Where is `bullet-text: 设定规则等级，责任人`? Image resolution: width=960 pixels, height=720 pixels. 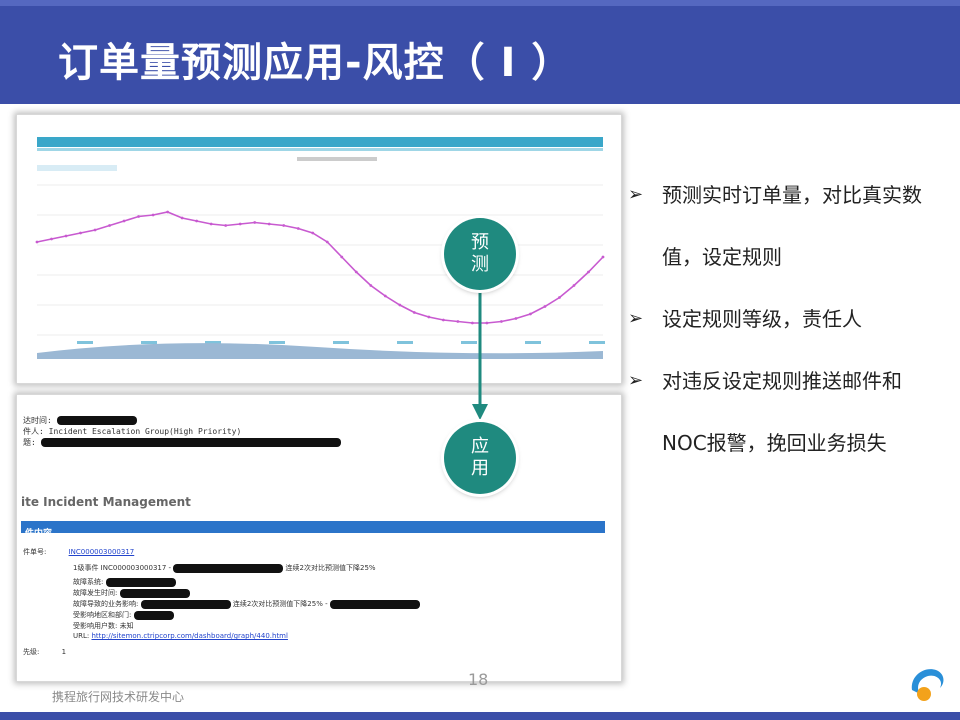 bullet-text: 设定规则等级，责任人 is located at coordinates (762, 319).